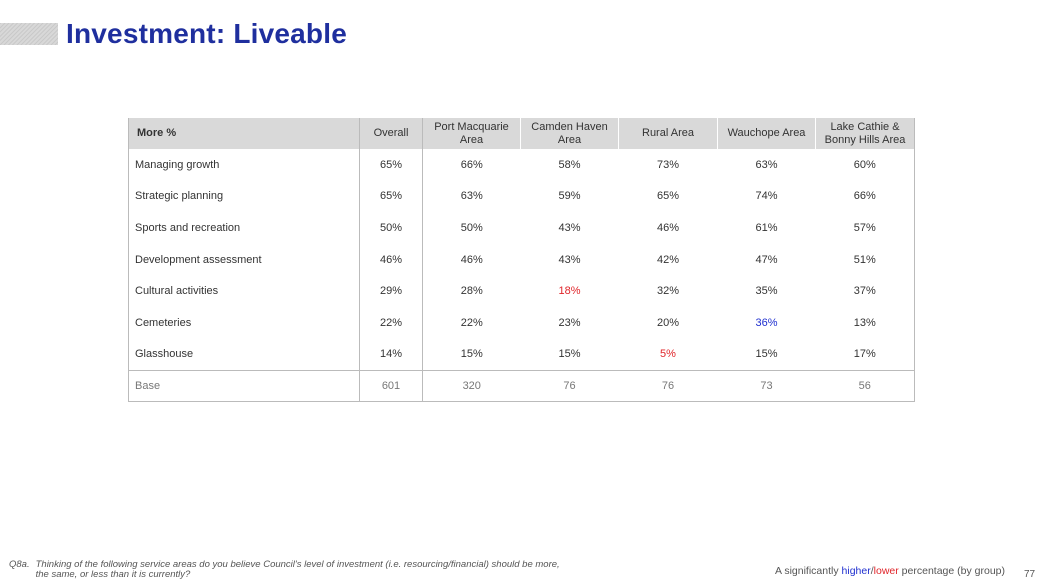  I want to click on page-number: 77, so click(1030, 574).